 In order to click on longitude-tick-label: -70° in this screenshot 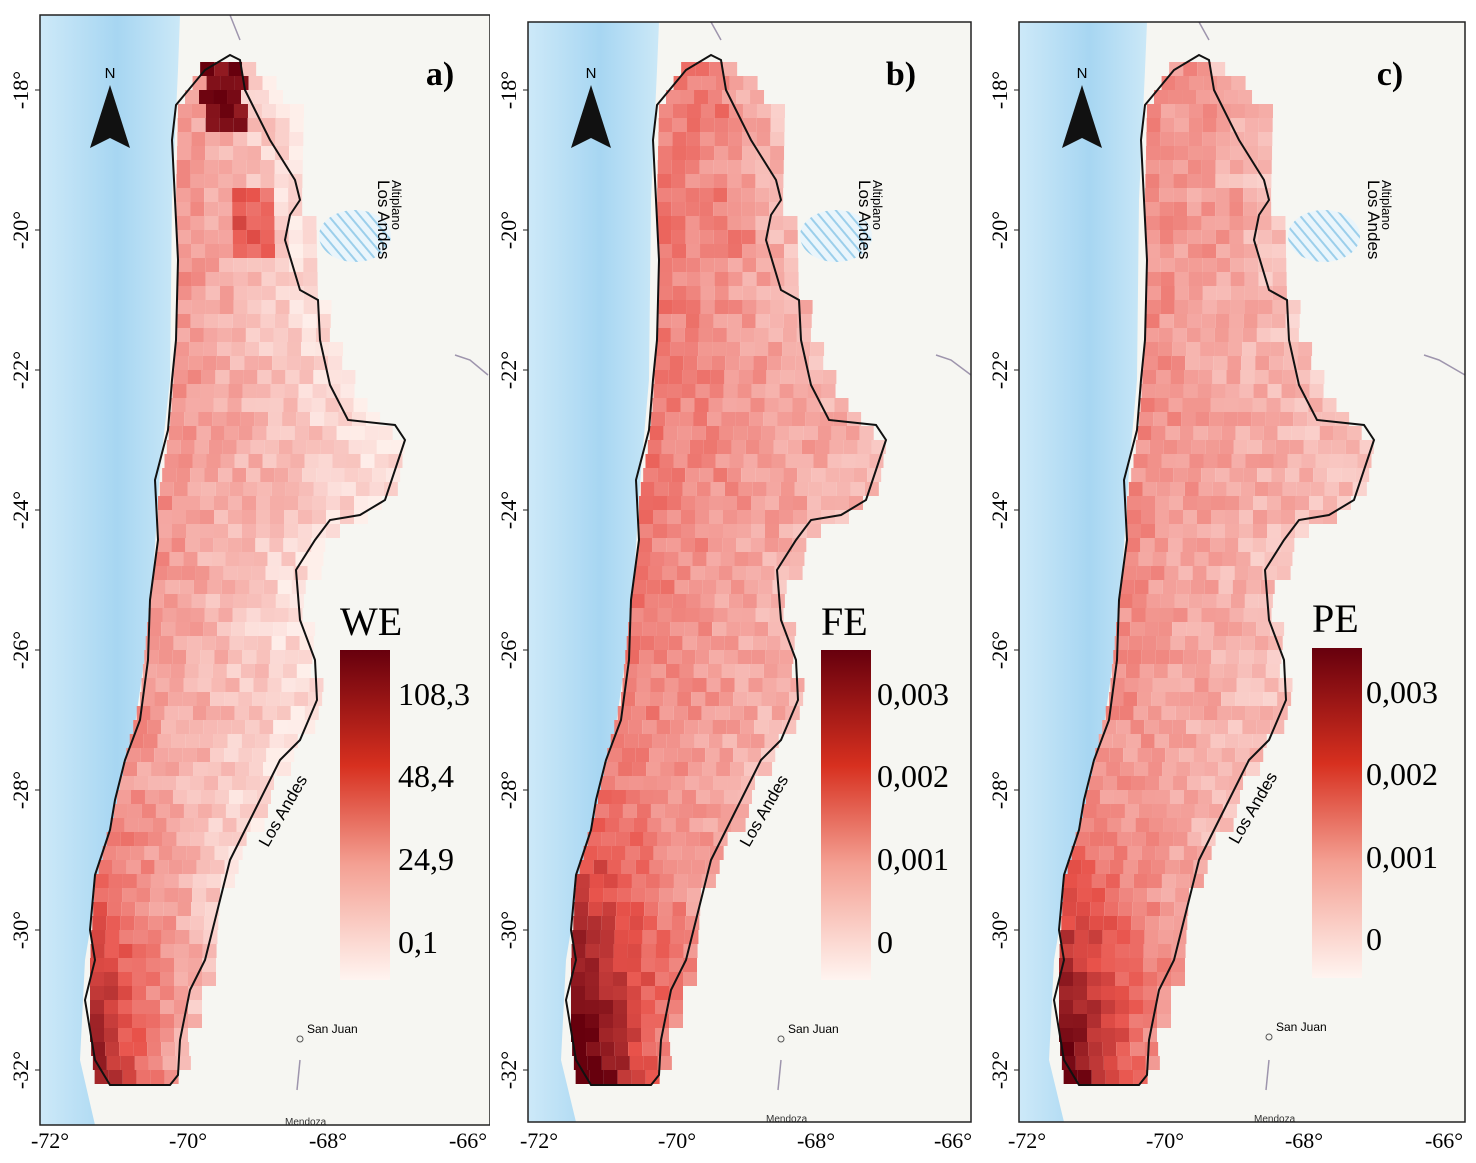, I will do `click(188, 1140)`.